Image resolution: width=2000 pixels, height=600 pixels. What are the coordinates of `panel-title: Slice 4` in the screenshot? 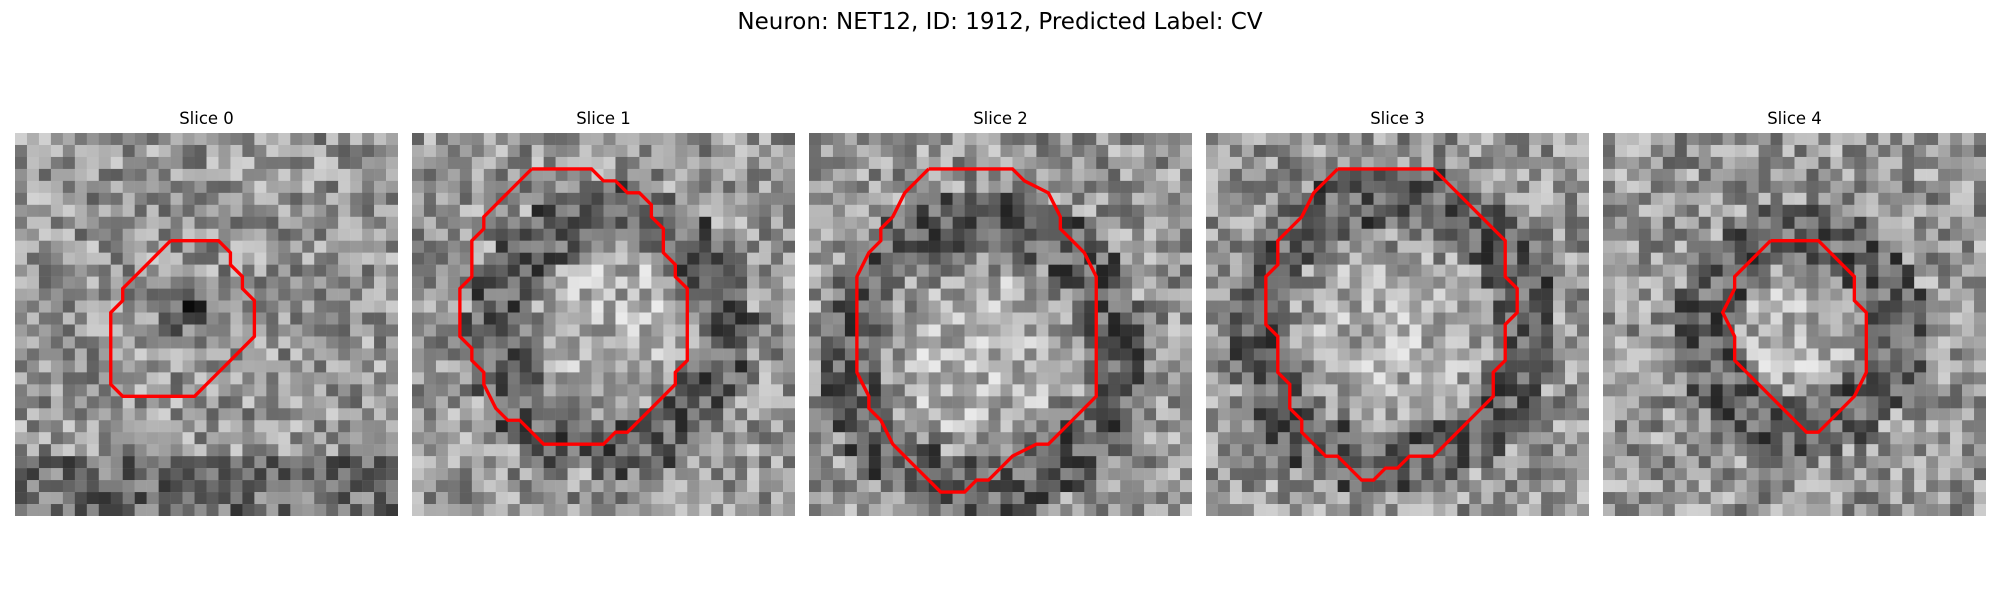 It's located at (1794, 118).